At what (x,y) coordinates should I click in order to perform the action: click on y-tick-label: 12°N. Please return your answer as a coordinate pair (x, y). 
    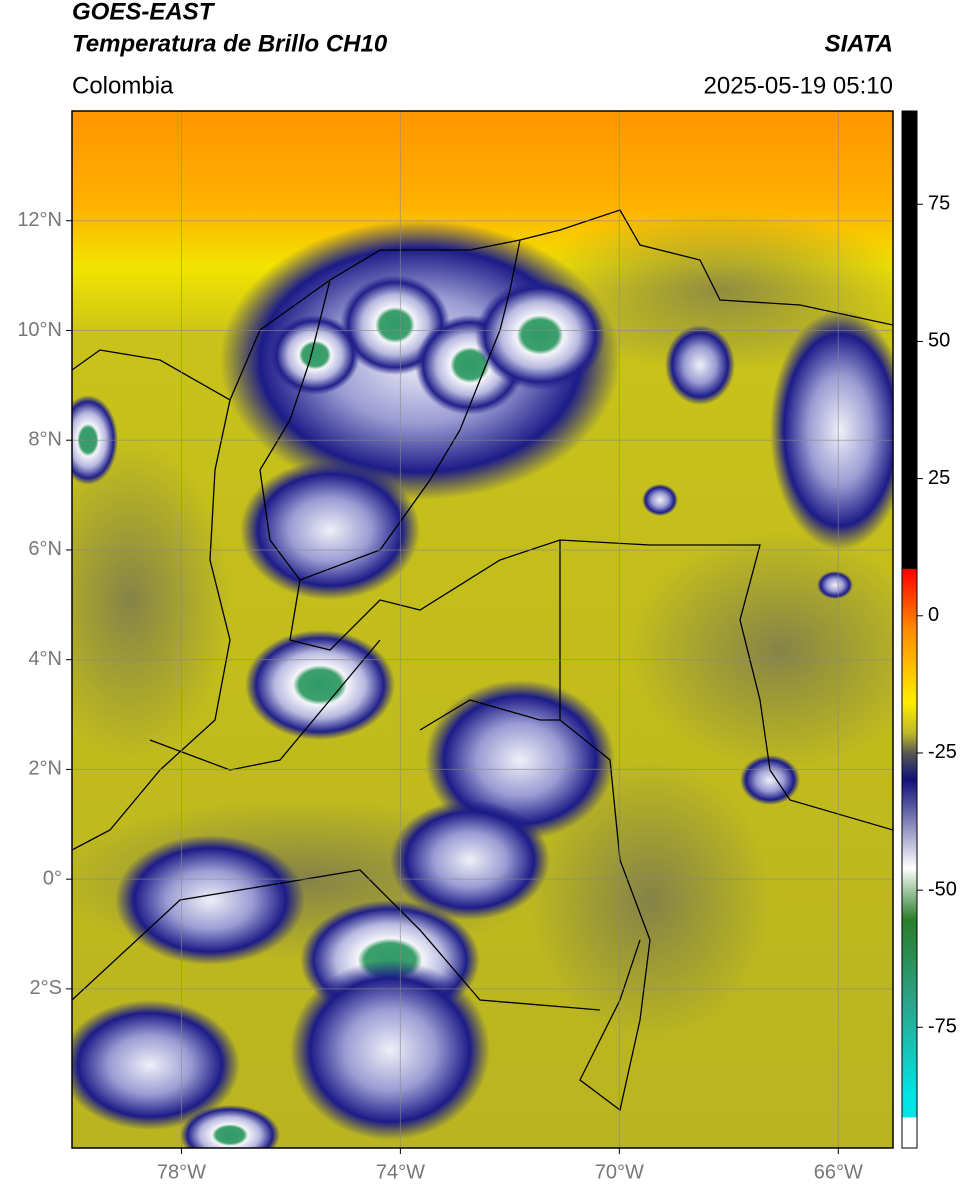
    Looking at the image, I should click on (39, 220).